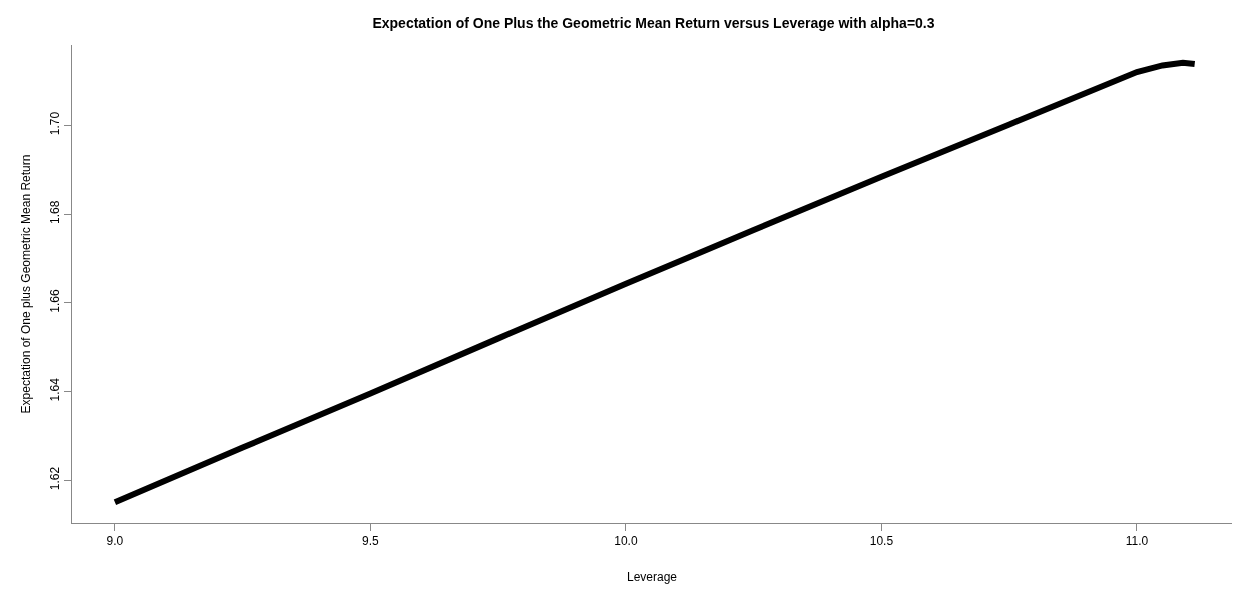  Describe the element at coordinates (1137, 541) in the screenshot. I see `x-tick-label: 11.0` at that location.